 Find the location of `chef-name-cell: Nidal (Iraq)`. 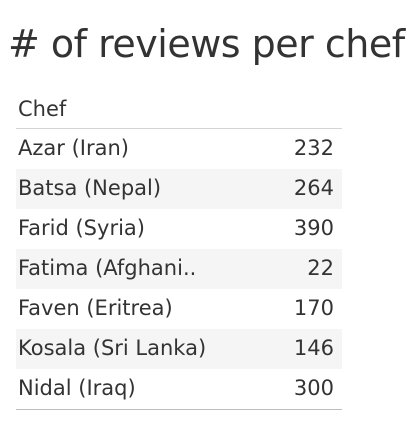

chef-name-cell: Nidal (Iraq) is located at coordinates (77, 388).